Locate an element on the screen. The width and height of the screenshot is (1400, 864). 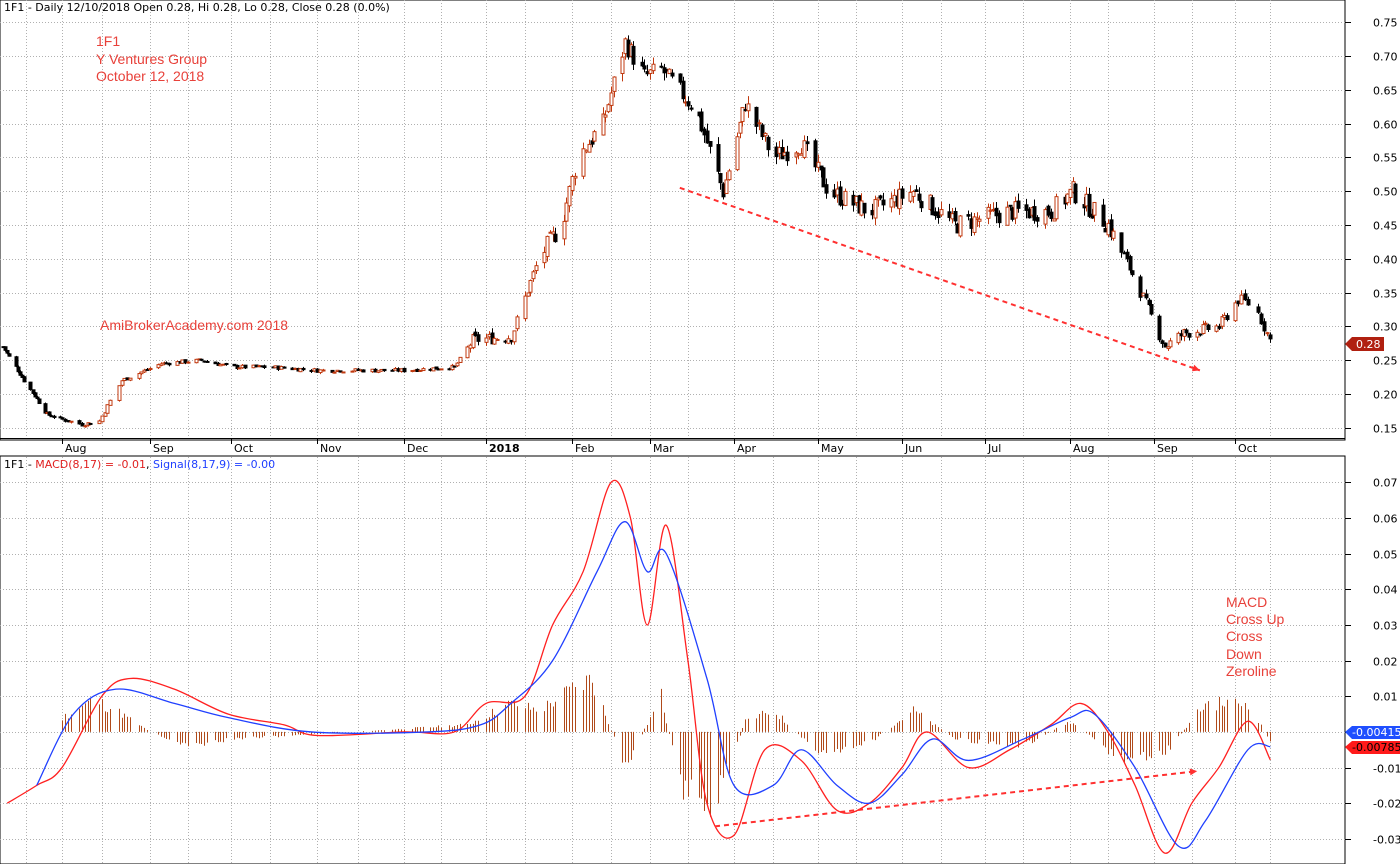
x-tick-label: Sep is located at coordinates (1167, 448).